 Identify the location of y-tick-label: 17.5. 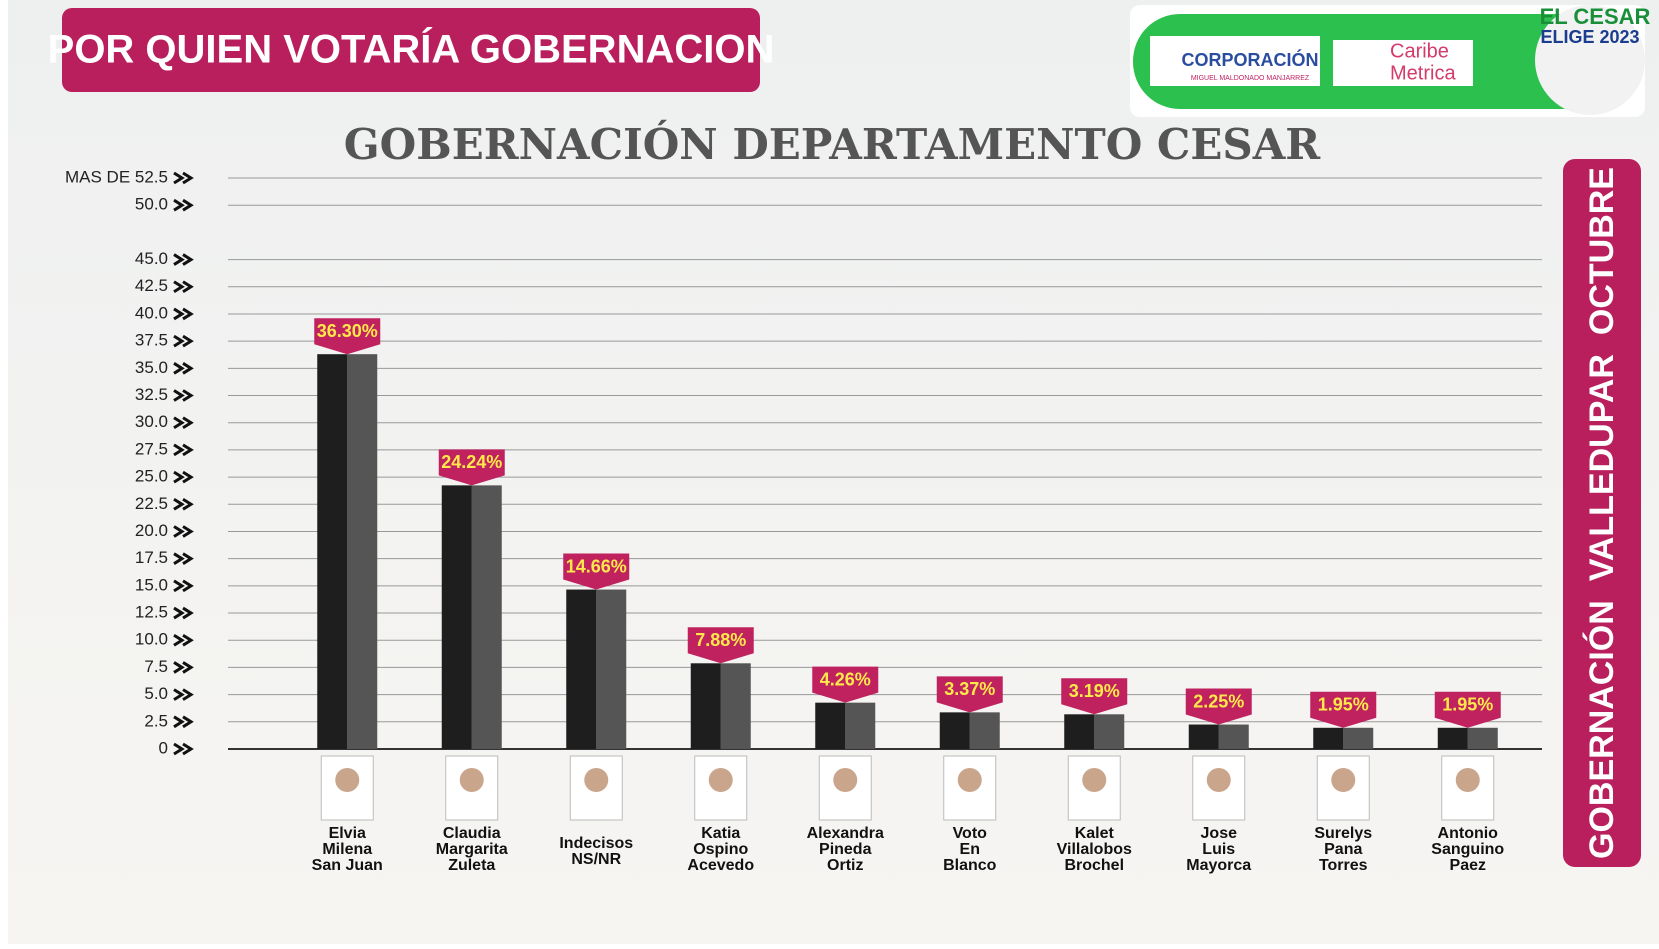
(151, 557).